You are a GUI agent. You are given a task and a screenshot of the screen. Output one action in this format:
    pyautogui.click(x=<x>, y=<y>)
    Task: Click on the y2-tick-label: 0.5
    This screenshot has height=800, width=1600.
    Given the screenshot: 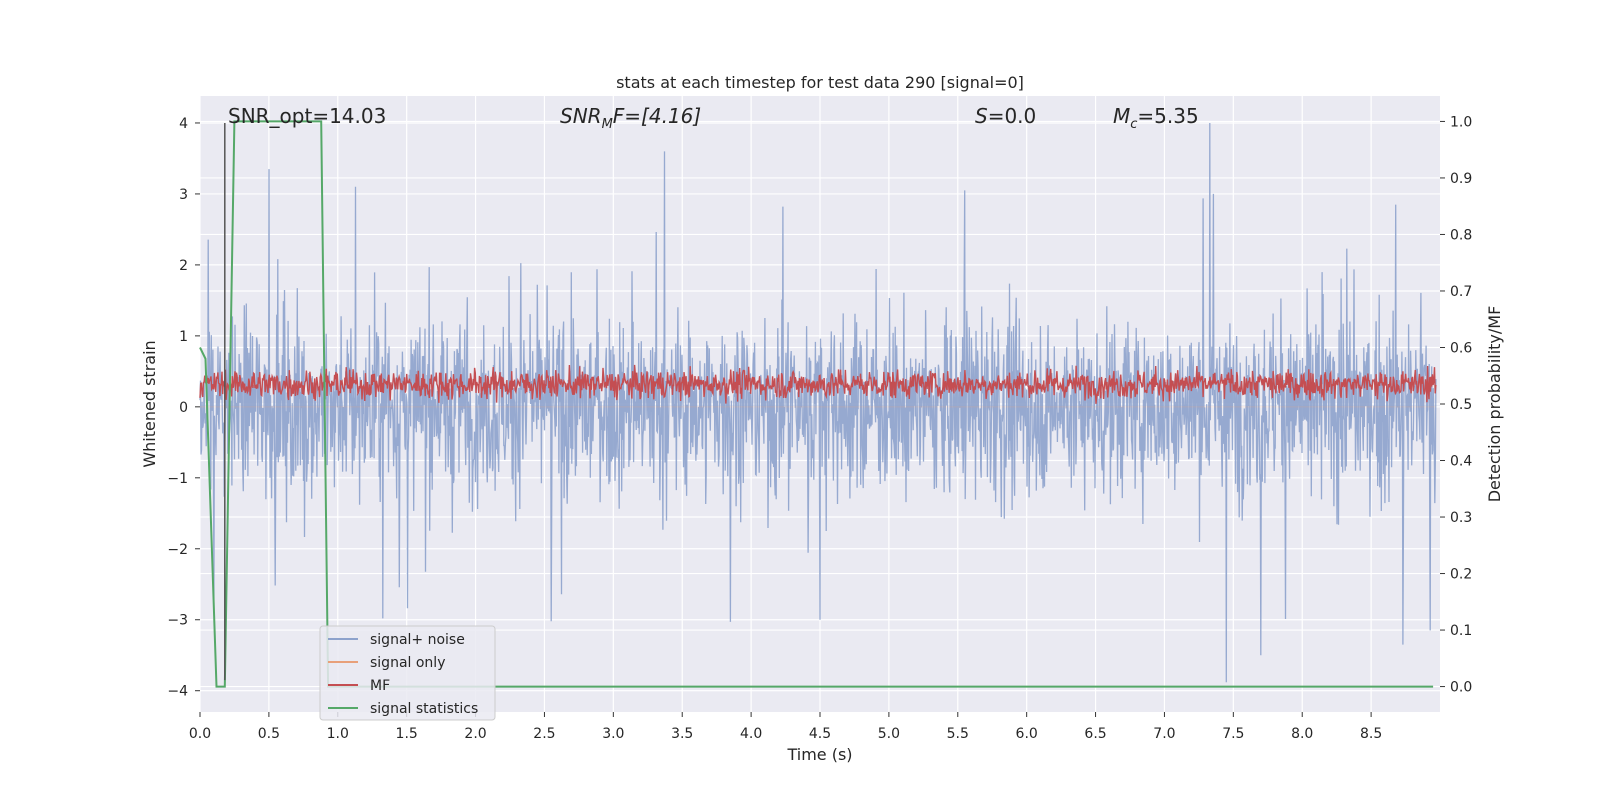 What is the action you would take?
    pyautogui.click(x=1461, y=405)
    